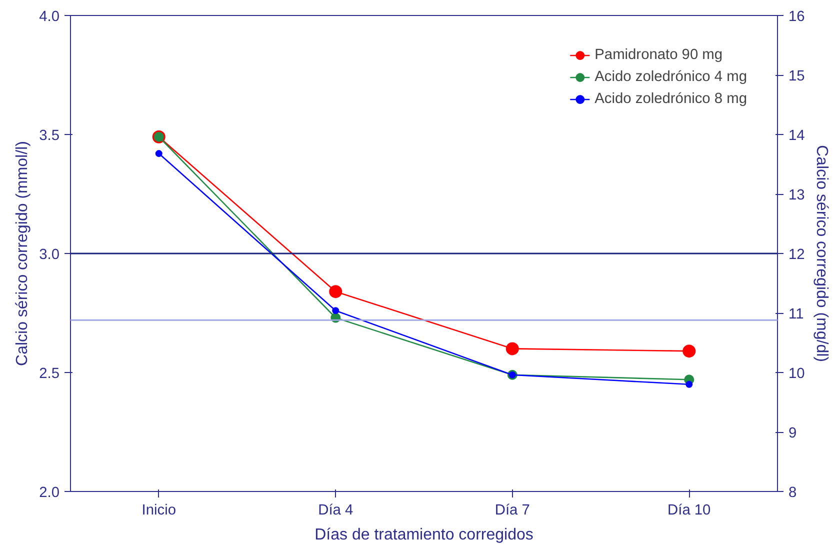 This screenshot has width=837, height=546. What do you see at coordinates (49, 136) in the screenshot?
I see `y-tick-label: 3.5` at bounding box center [49, 136].